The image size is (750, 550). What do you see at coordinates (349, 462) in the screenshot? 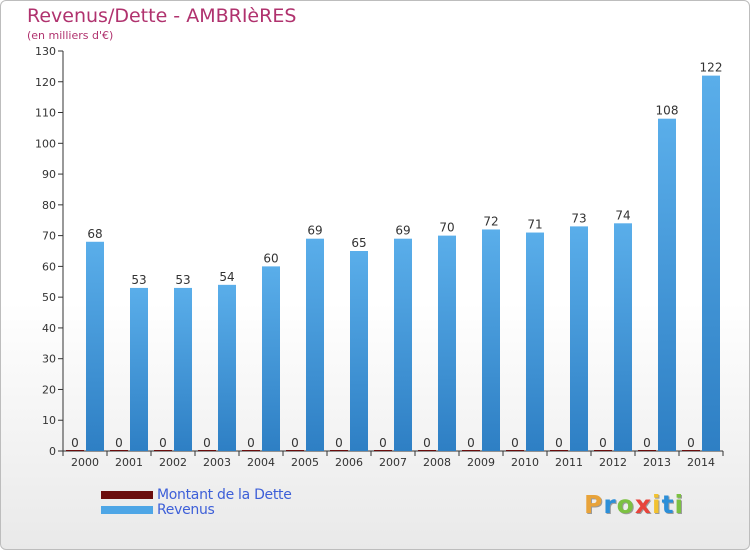
I see `x-tick-label: 2006` at bounding box center [349, 462].